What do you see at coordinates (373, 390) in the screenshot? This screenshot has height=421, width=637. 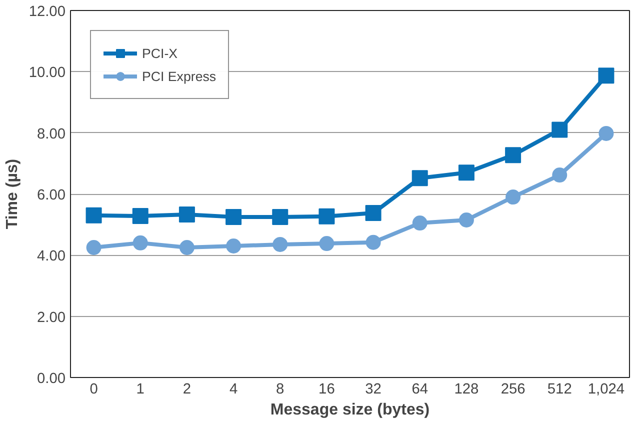 I see `x-tick-label: 32` at bounding box center [373, 390].